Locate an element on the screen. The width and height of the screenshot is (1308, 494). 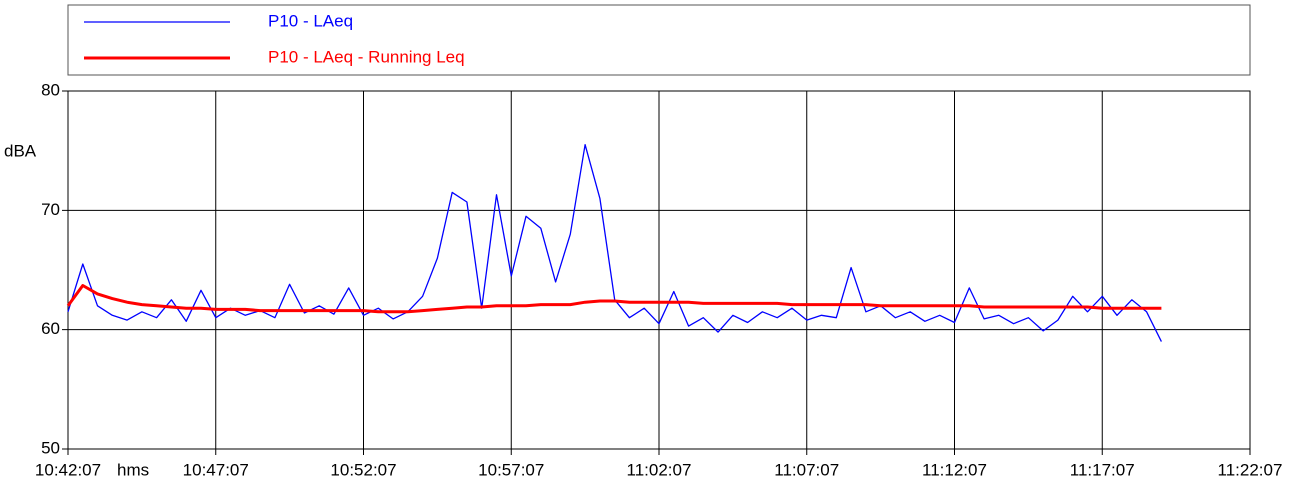
x-tick-label: 10:47:07 is located at coordinates (216, 469).